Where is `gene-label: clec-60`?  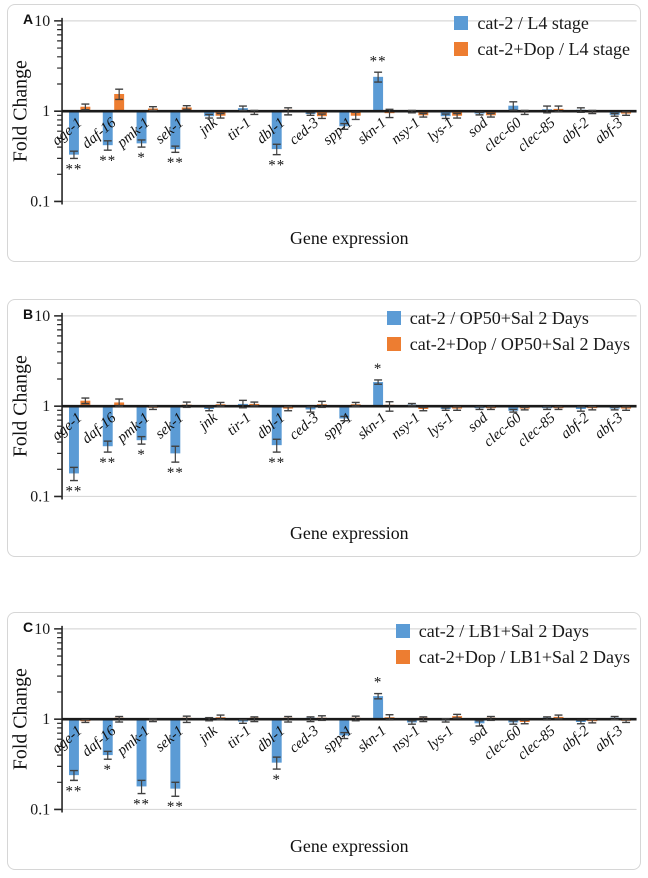 gene-label: clec-60 is located at coordinates (503, 743).